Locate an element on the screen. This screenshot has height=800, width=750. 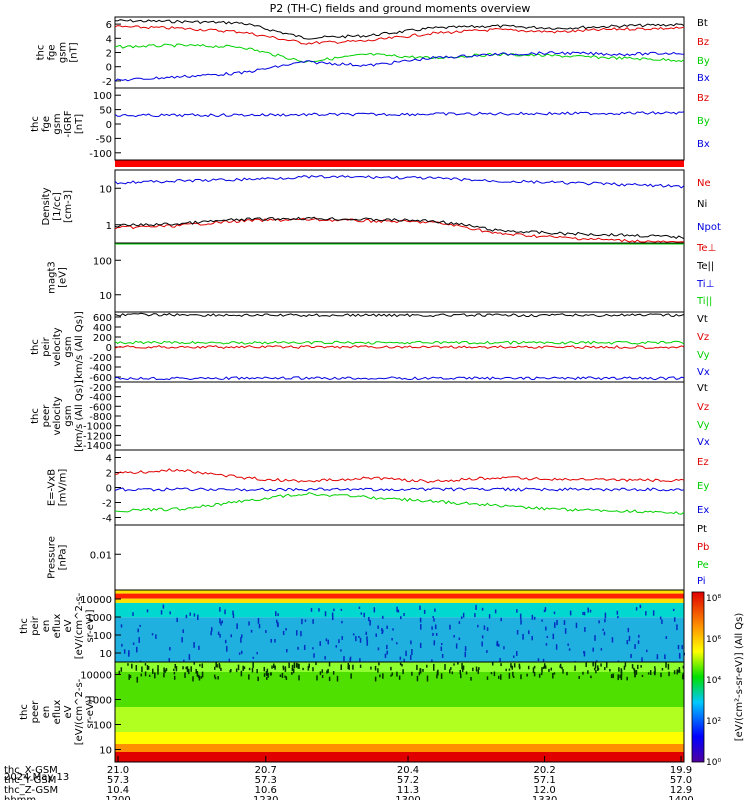
y-axis-label-line: en is located at coordinates (46, 626).